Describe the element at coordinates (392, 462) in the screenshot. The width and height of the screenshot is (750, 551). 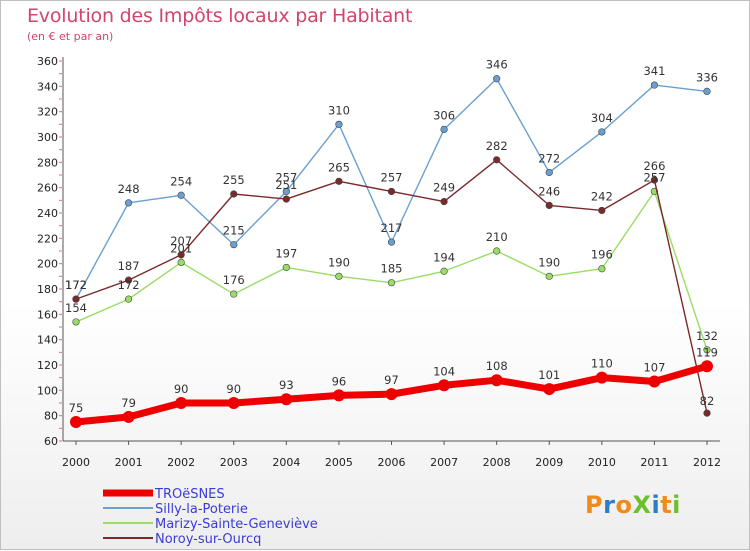
I see `x-tick-label: 2006` at that location.